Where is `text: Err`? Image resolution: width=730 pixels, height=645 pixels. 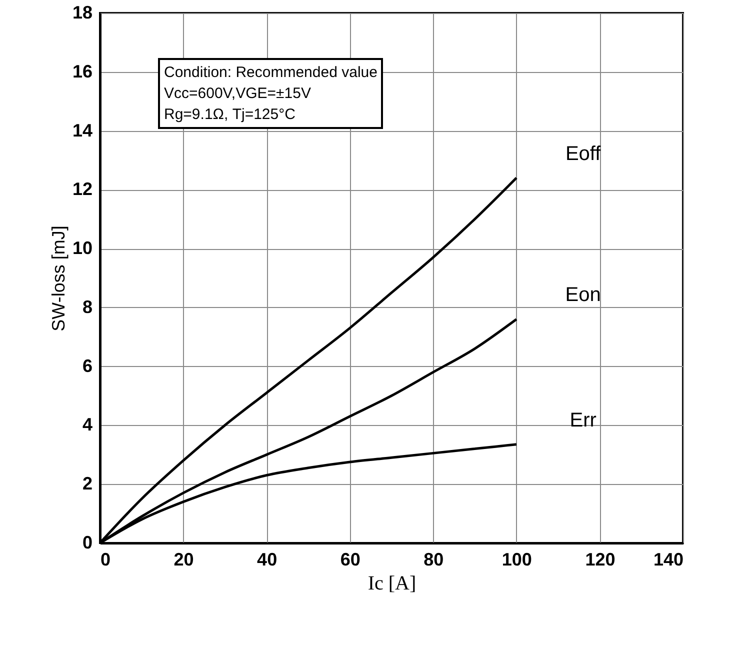 text: Err is located at coordinates (583, 420).